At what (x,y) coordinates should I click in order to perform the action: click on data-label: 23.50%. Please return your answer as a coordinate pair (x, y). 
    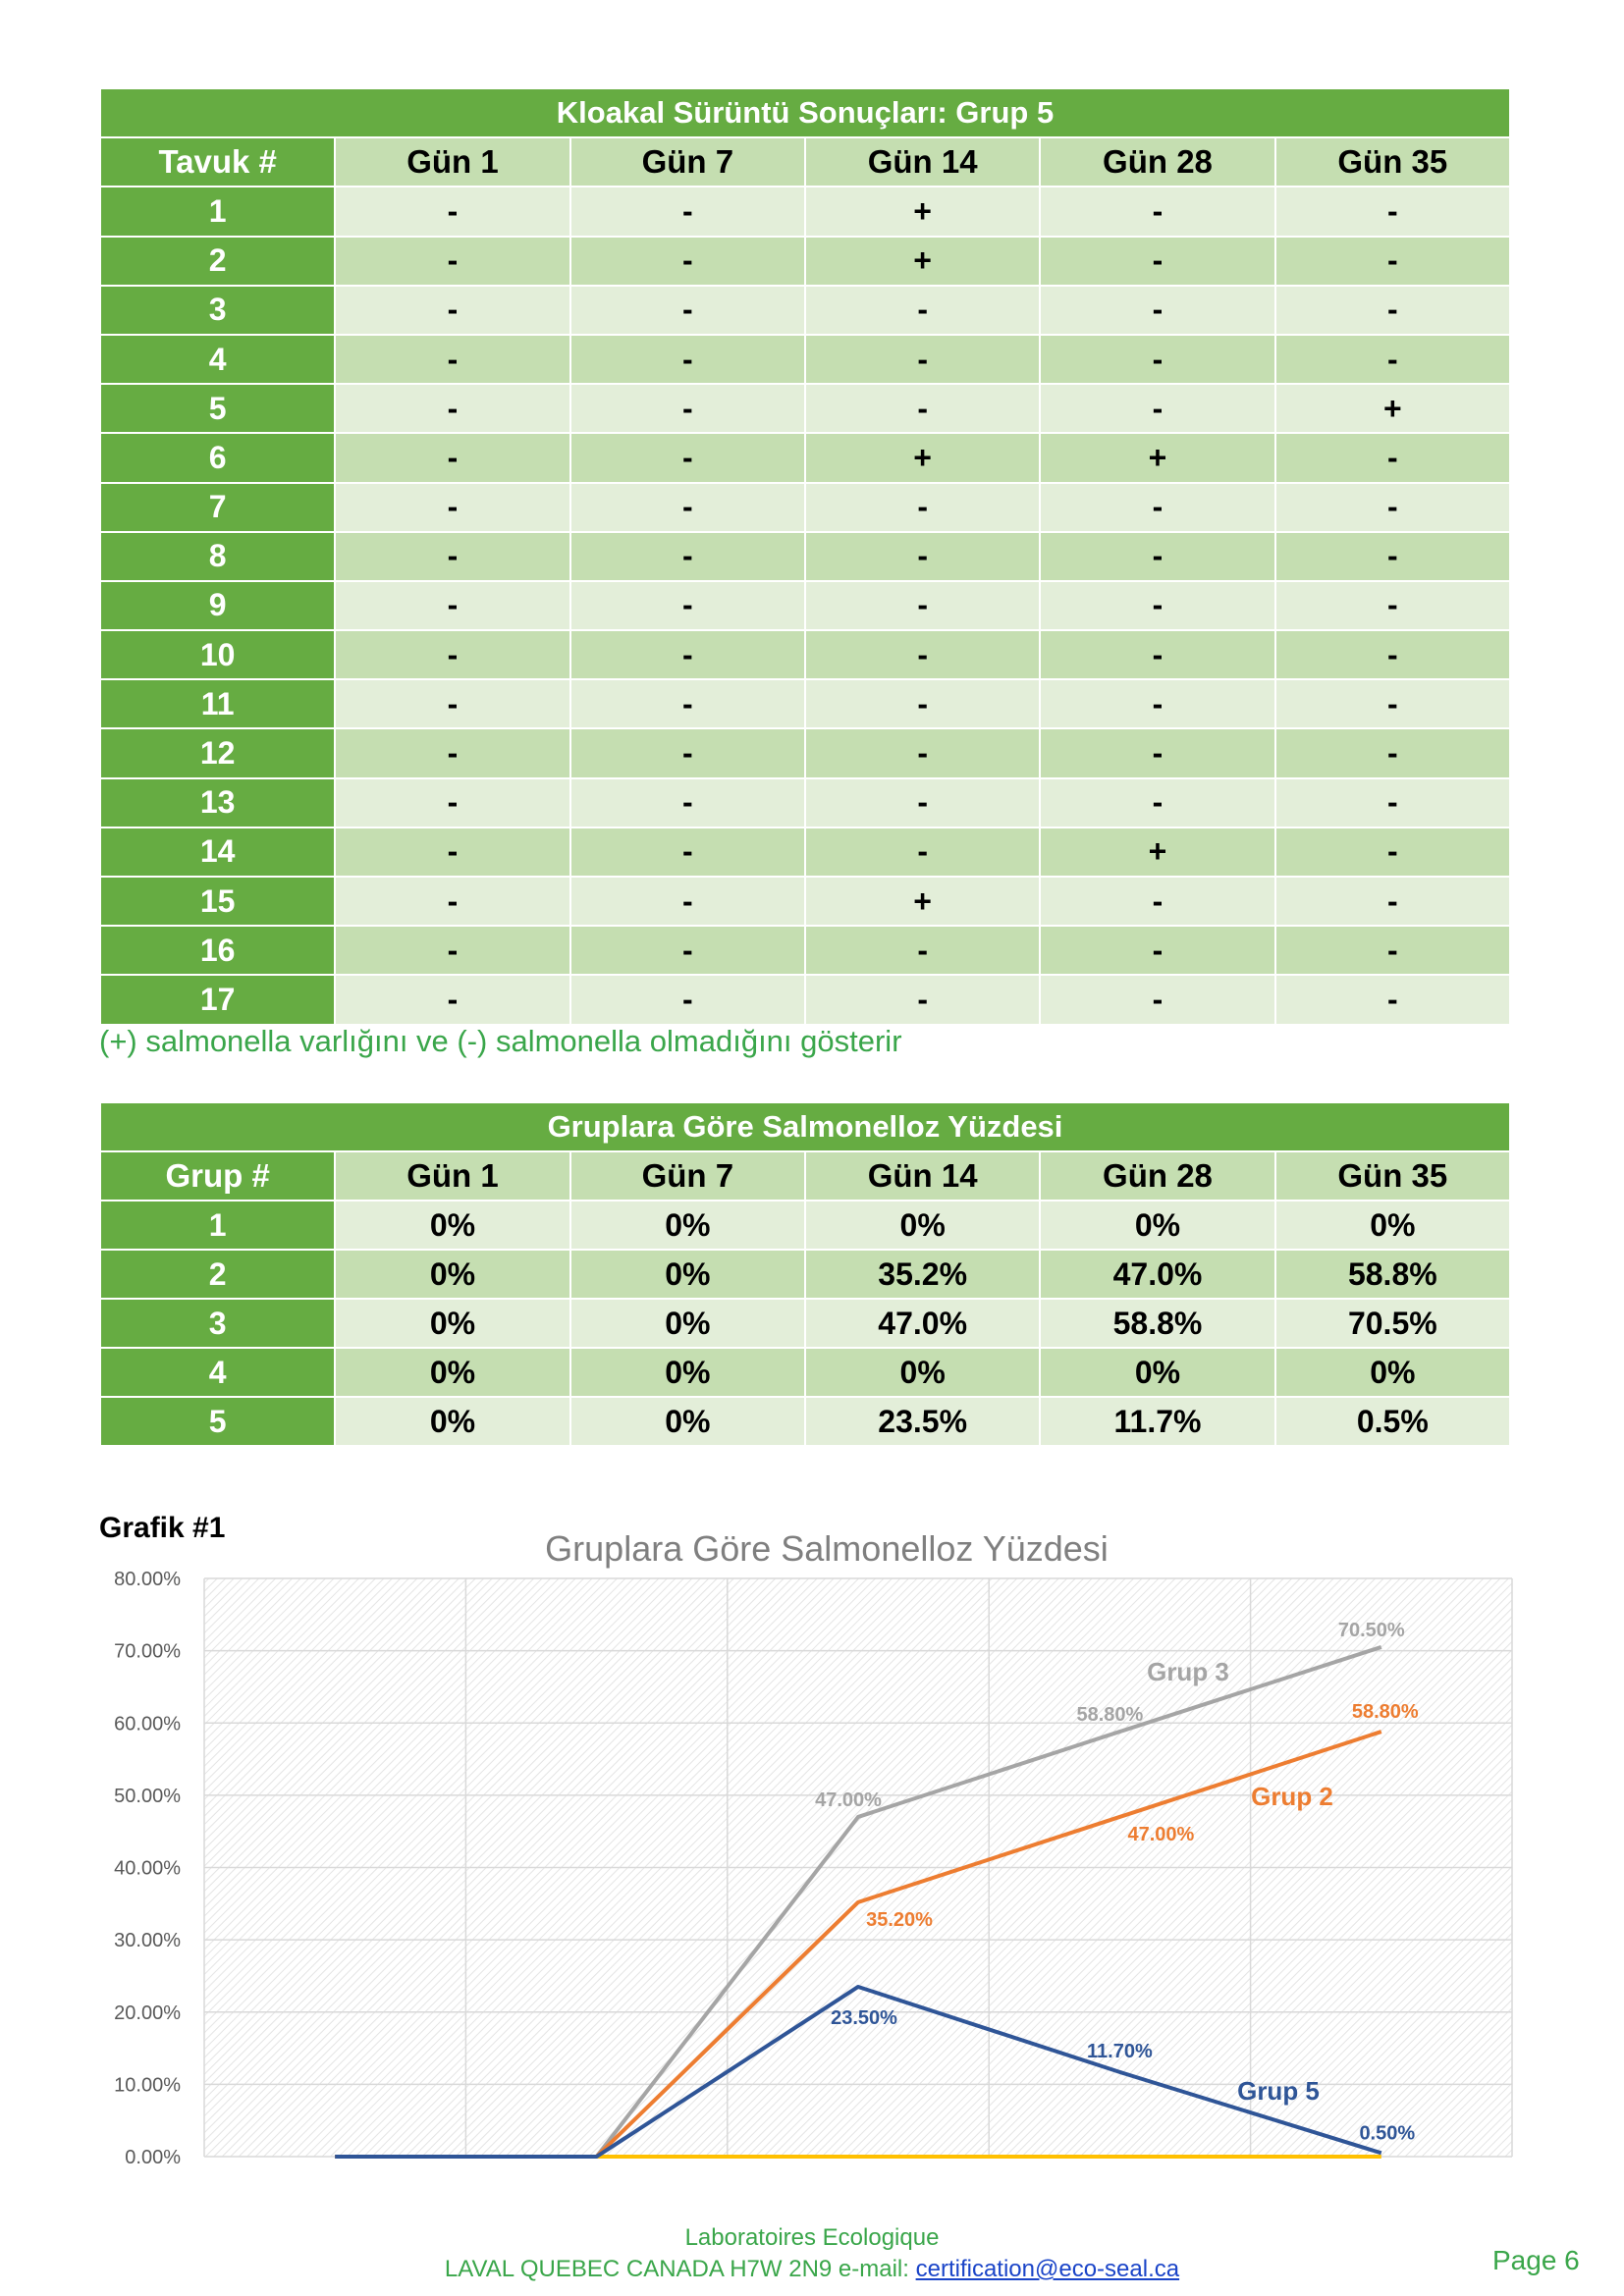
    Looking at the image, I should click on (864, 2018).